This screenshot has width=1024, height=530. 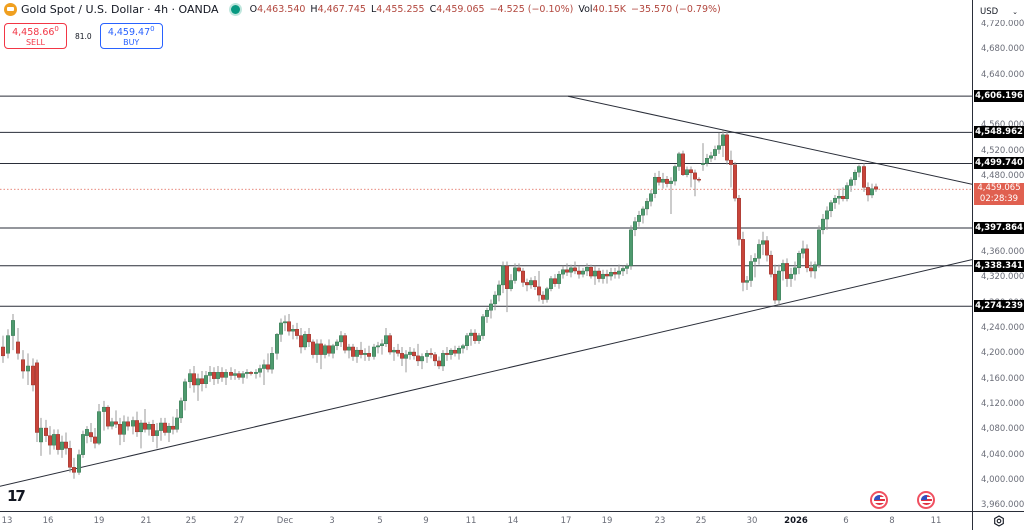 What do you see at coordinates (486, 520) in the screenshot?
I see `time-axis: 13 16 19 21 25 27 Dec 3 5 9 11 14 17 19 23 25 30 2026 6 8 11` at bounding box center [486, 520].